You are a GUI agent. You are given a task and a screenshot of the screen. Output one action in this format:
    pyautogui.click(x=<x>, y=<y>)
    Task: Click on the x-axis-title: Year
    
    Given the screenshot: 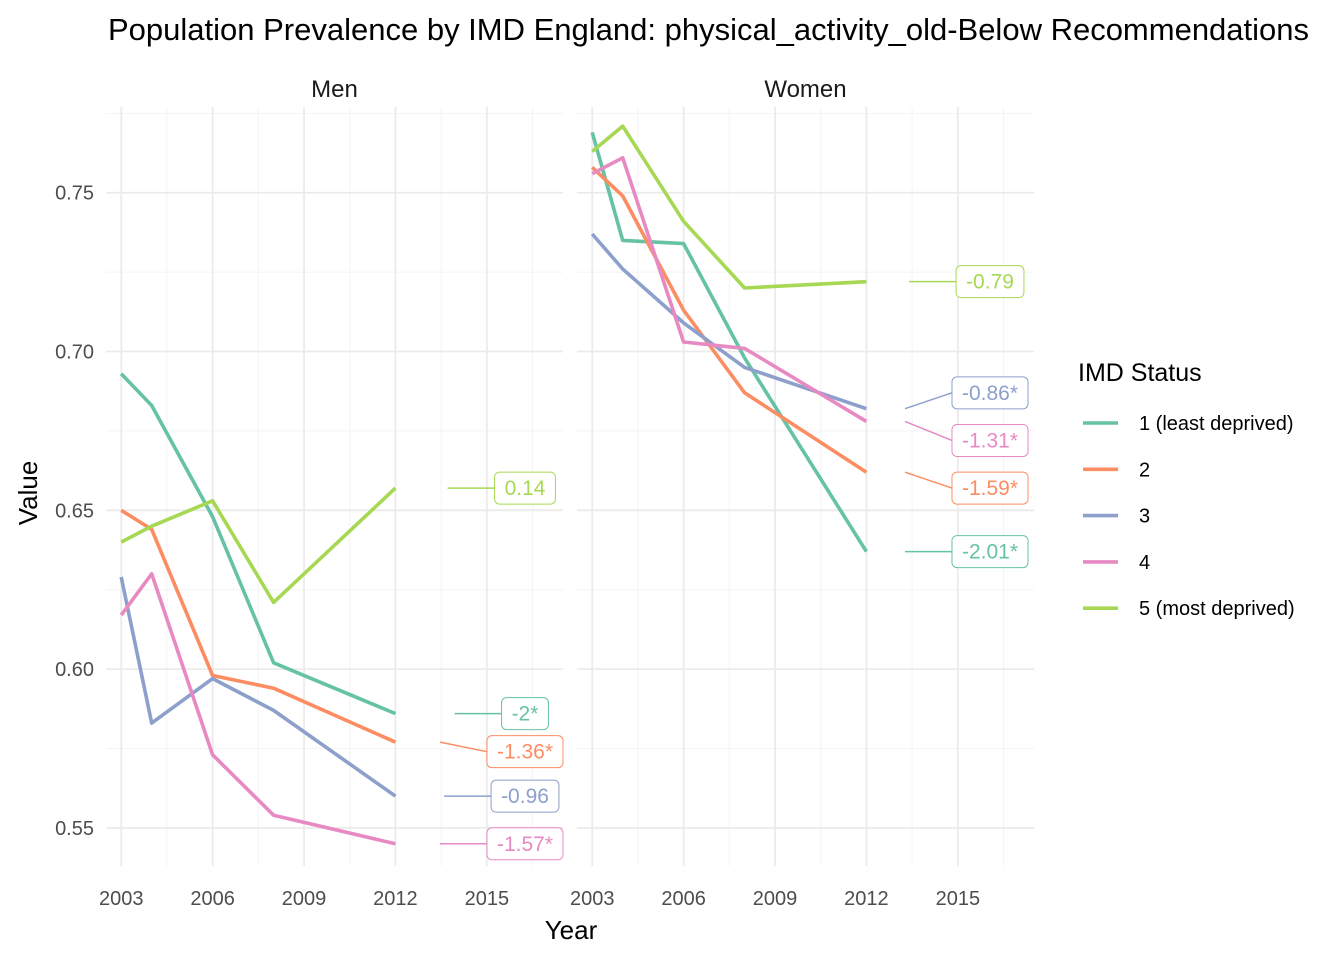 What is the action you would take?
    pyautogui.click(x=571, y=930)
    